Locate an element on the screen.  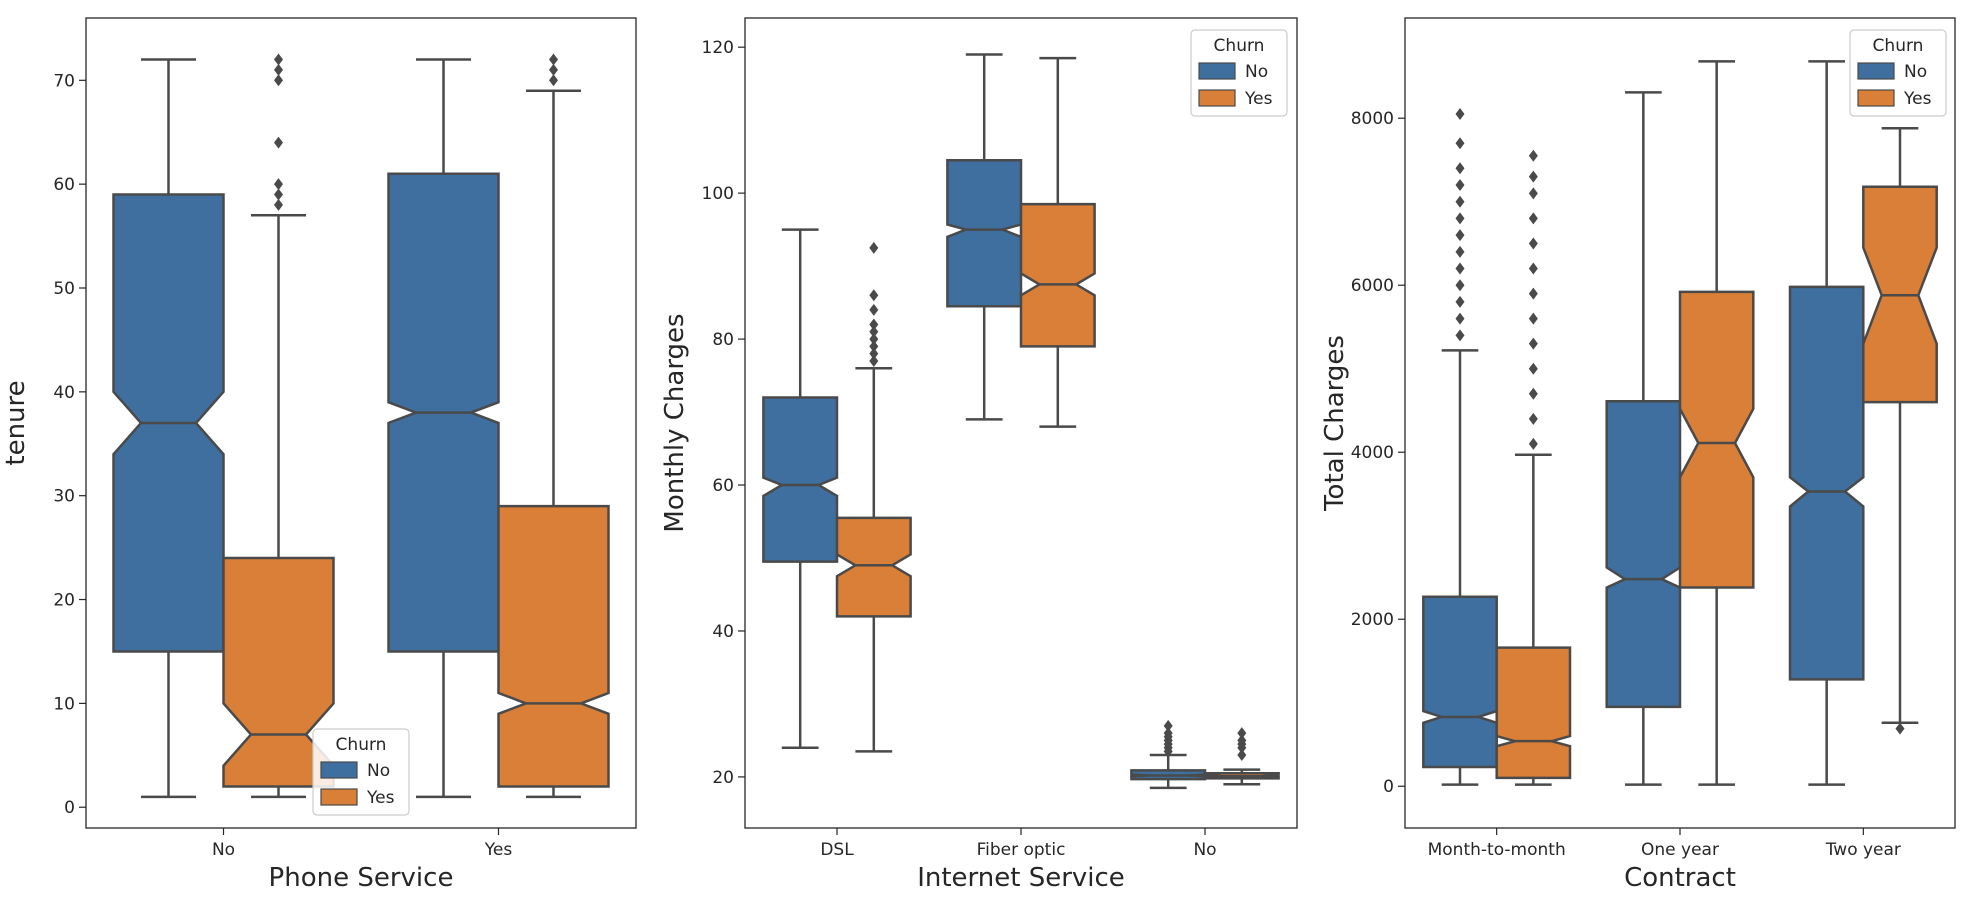
box-no-two-year is located at coordinates (1826, 423).